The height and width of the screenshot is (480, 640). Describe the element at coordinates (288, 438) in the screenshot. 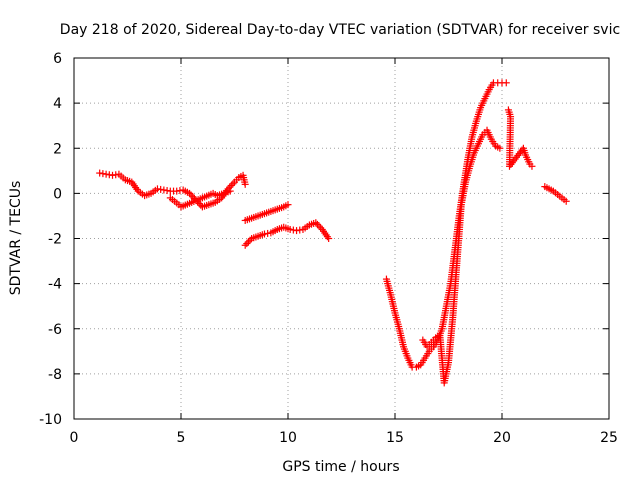

I see `x-tick-label: 10` at that location.